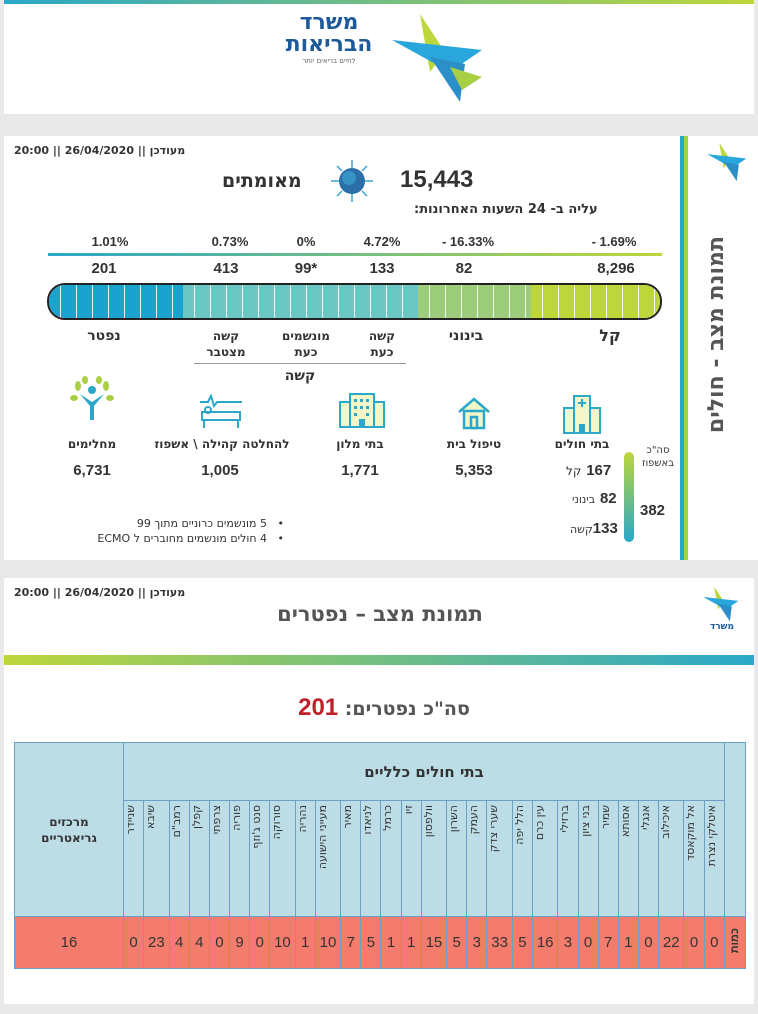  I want to click on logo-line1: משרד, so click(329, 22).